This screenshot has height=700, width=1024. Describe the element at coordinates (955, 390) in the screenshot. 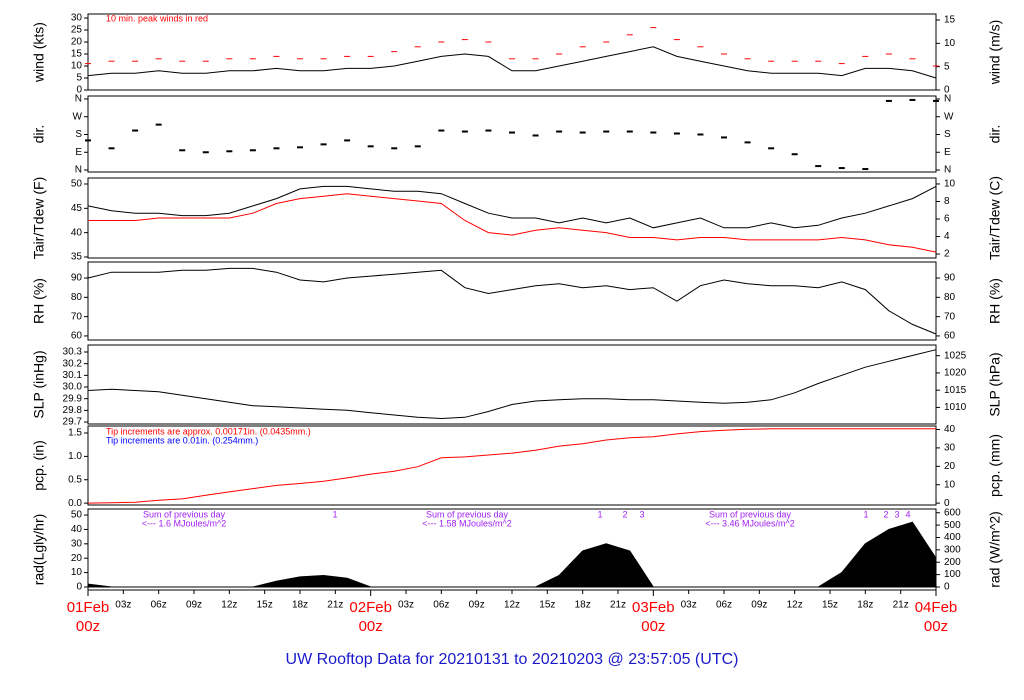

I see `y2-tick-label: 1015` at that location.